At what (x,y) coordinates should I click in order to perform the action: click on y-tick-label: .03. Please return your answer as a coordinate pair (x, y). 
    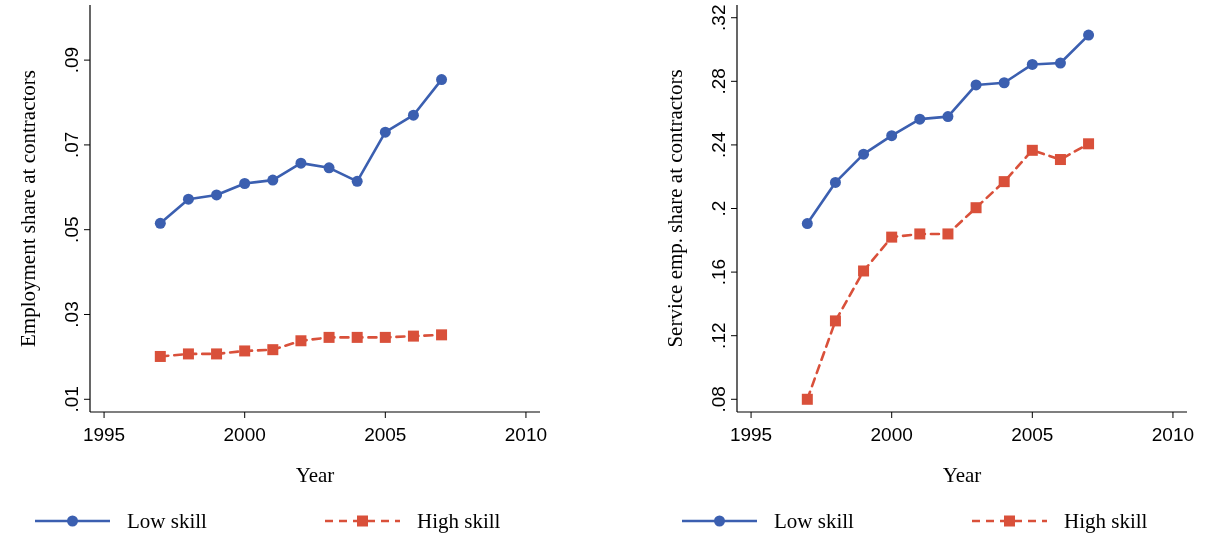
    Looking at the image, I should click on (71, 314).